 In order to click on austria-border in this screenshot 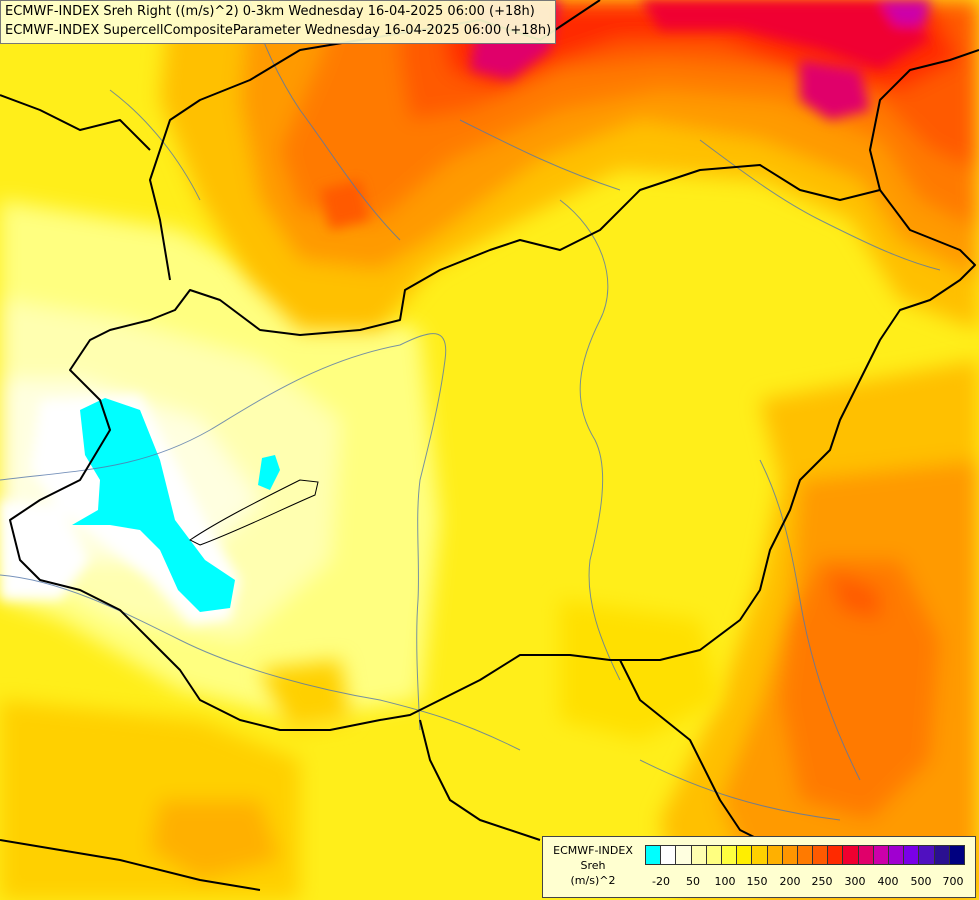, I will do `click(75, 122)`.